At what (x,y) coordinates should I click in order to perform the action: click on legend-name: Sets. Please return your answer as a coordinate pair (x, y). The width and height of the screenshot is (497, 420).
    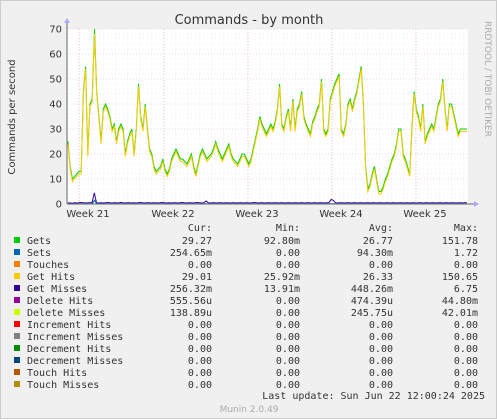
    Looking at the image, I should click on (39, 253).